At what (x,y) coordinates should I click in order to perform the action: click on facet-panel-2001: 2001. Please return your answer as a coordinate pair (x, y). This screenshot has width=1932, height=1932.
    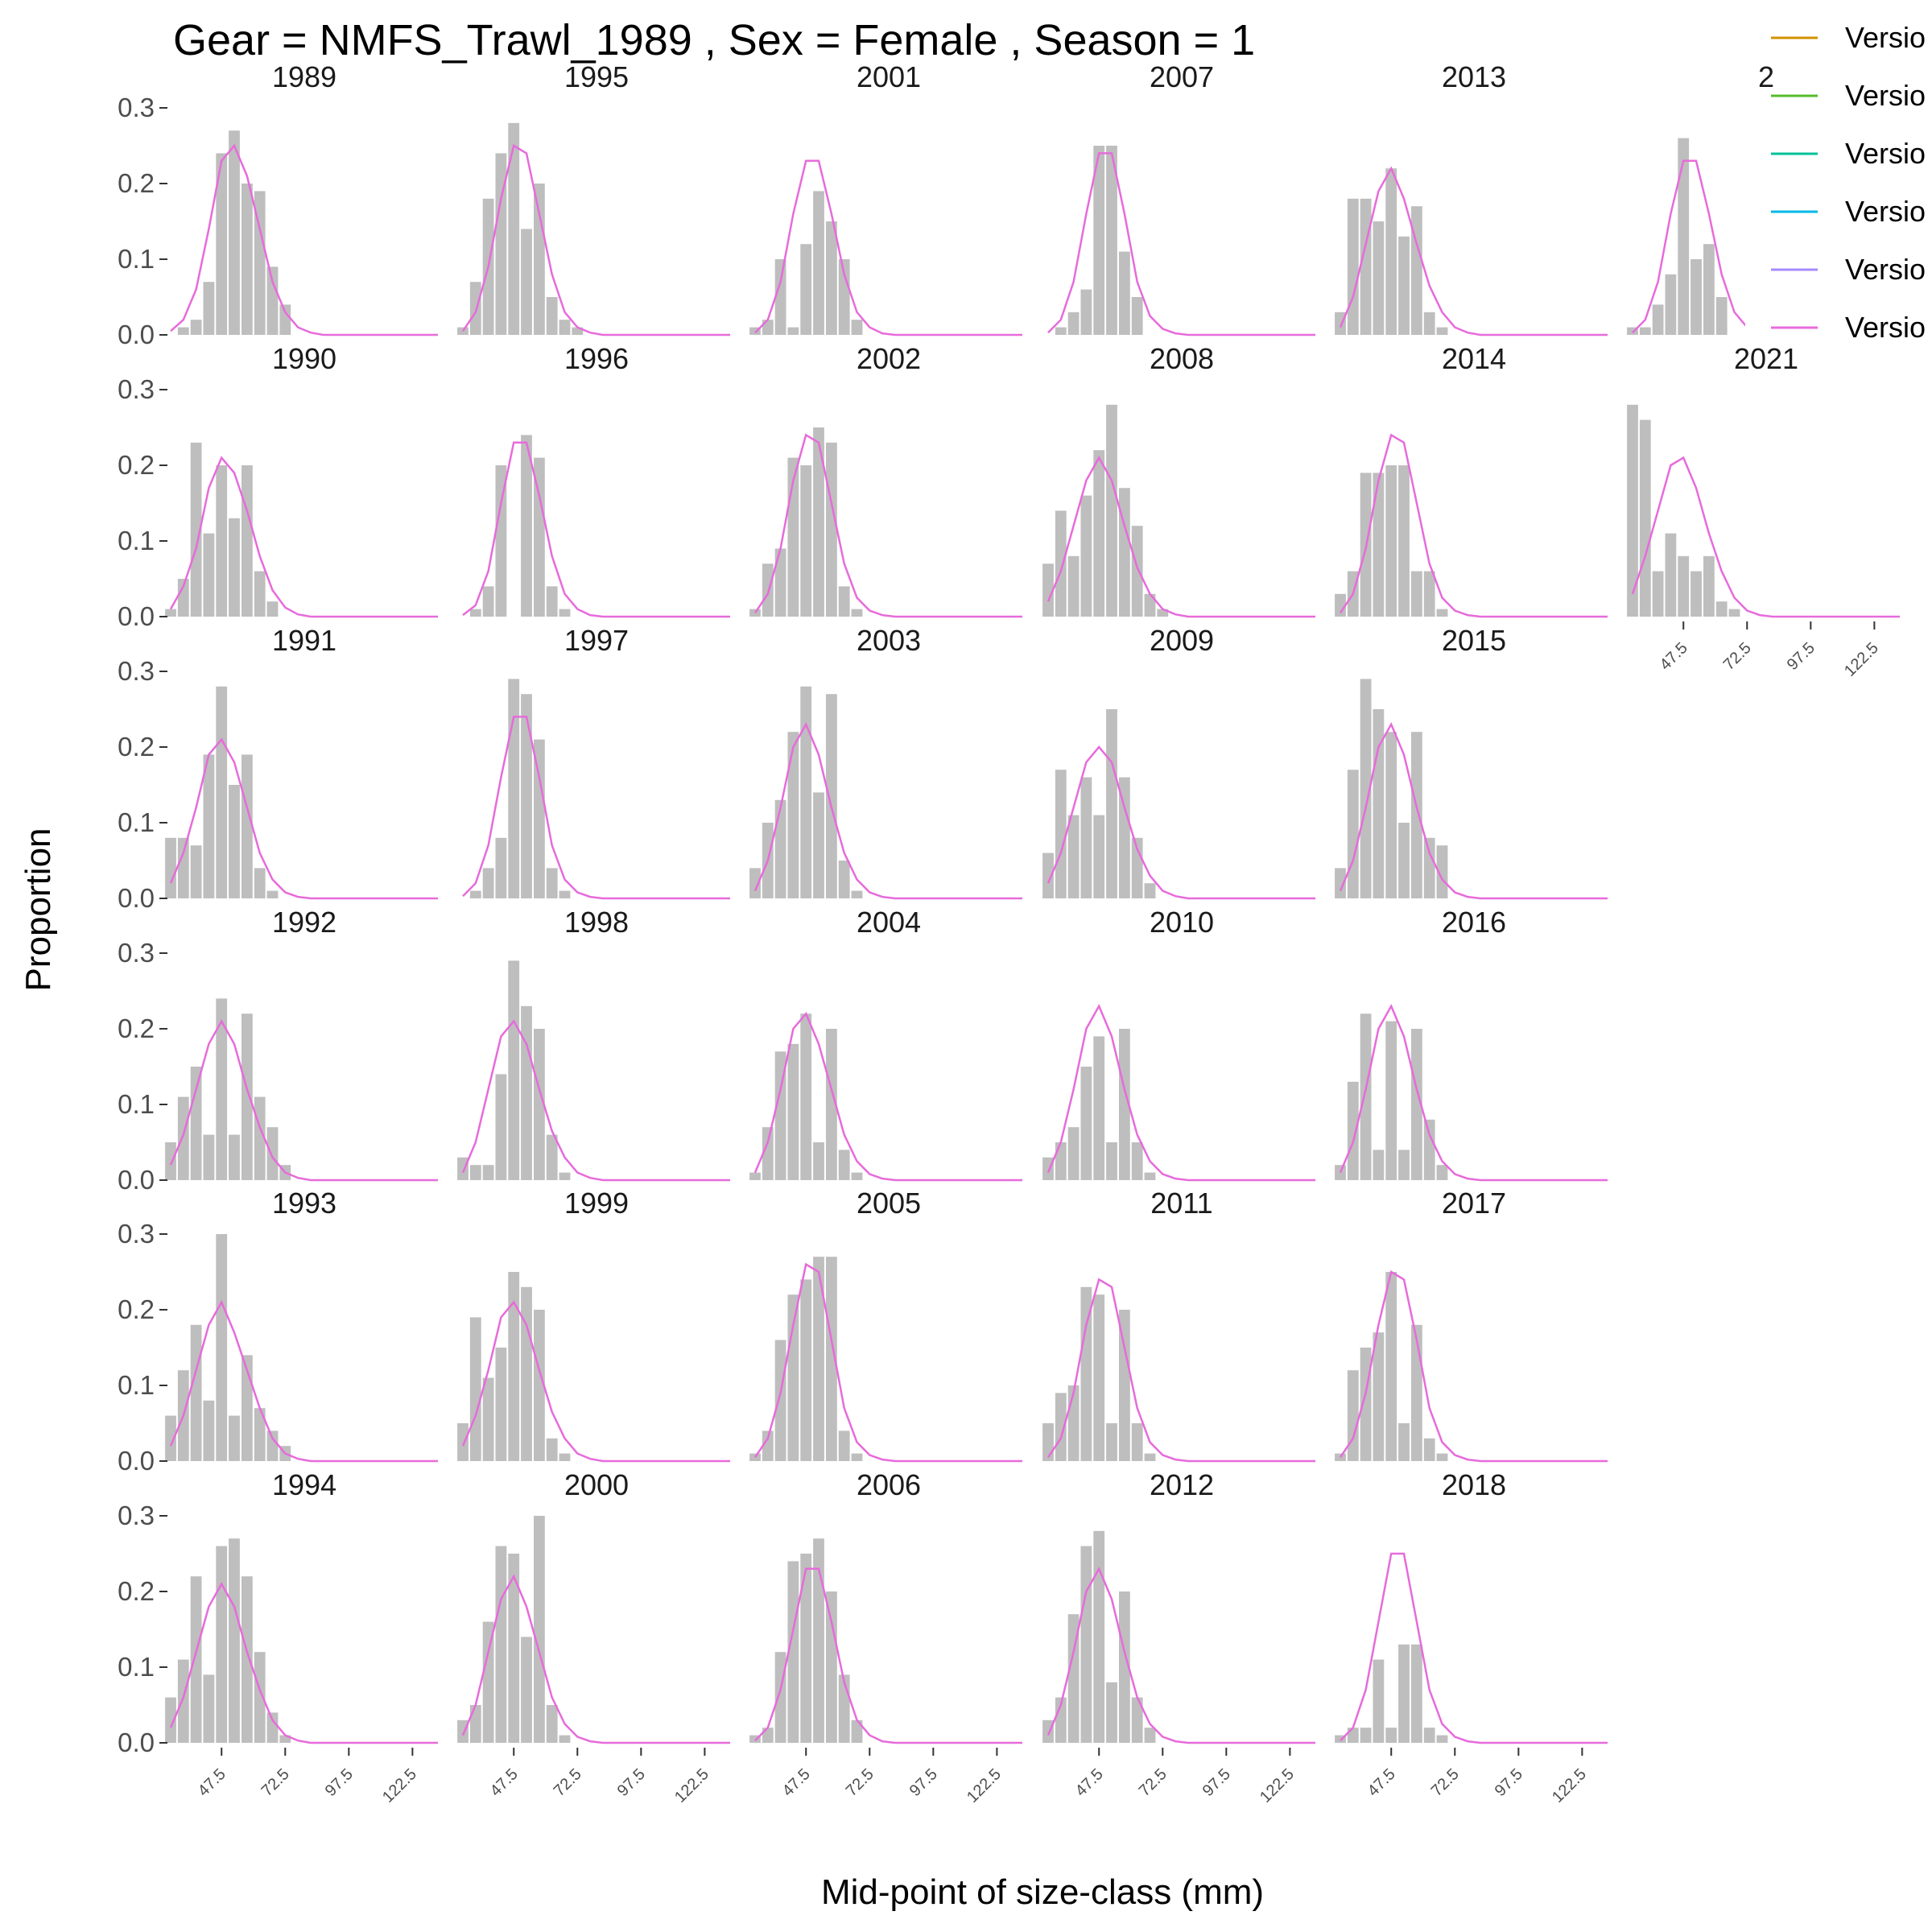
    Looking at the image, I should click on (885, 198).